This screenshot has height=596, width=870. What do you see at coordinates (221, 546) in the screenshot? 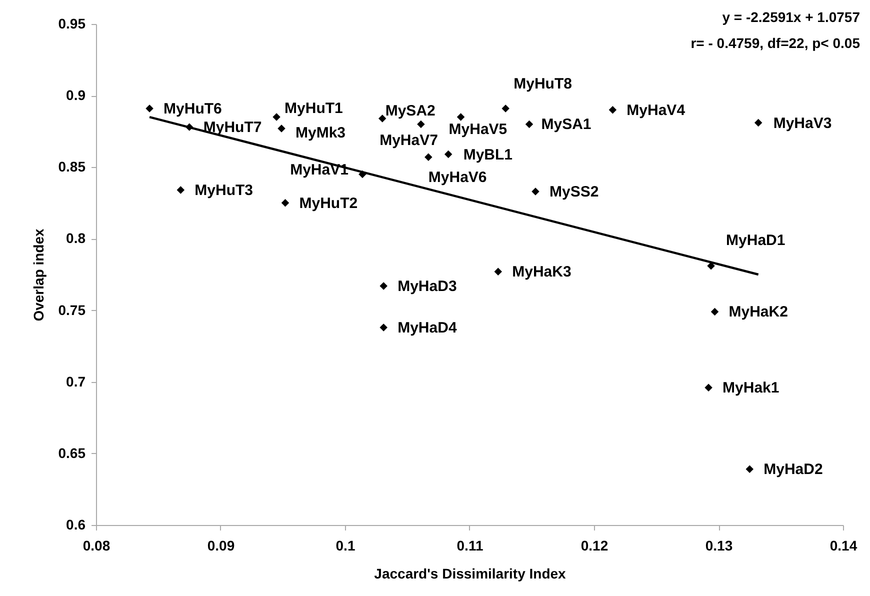
I see `x-tick-label: 0.09` at bounding box center [221, 546].